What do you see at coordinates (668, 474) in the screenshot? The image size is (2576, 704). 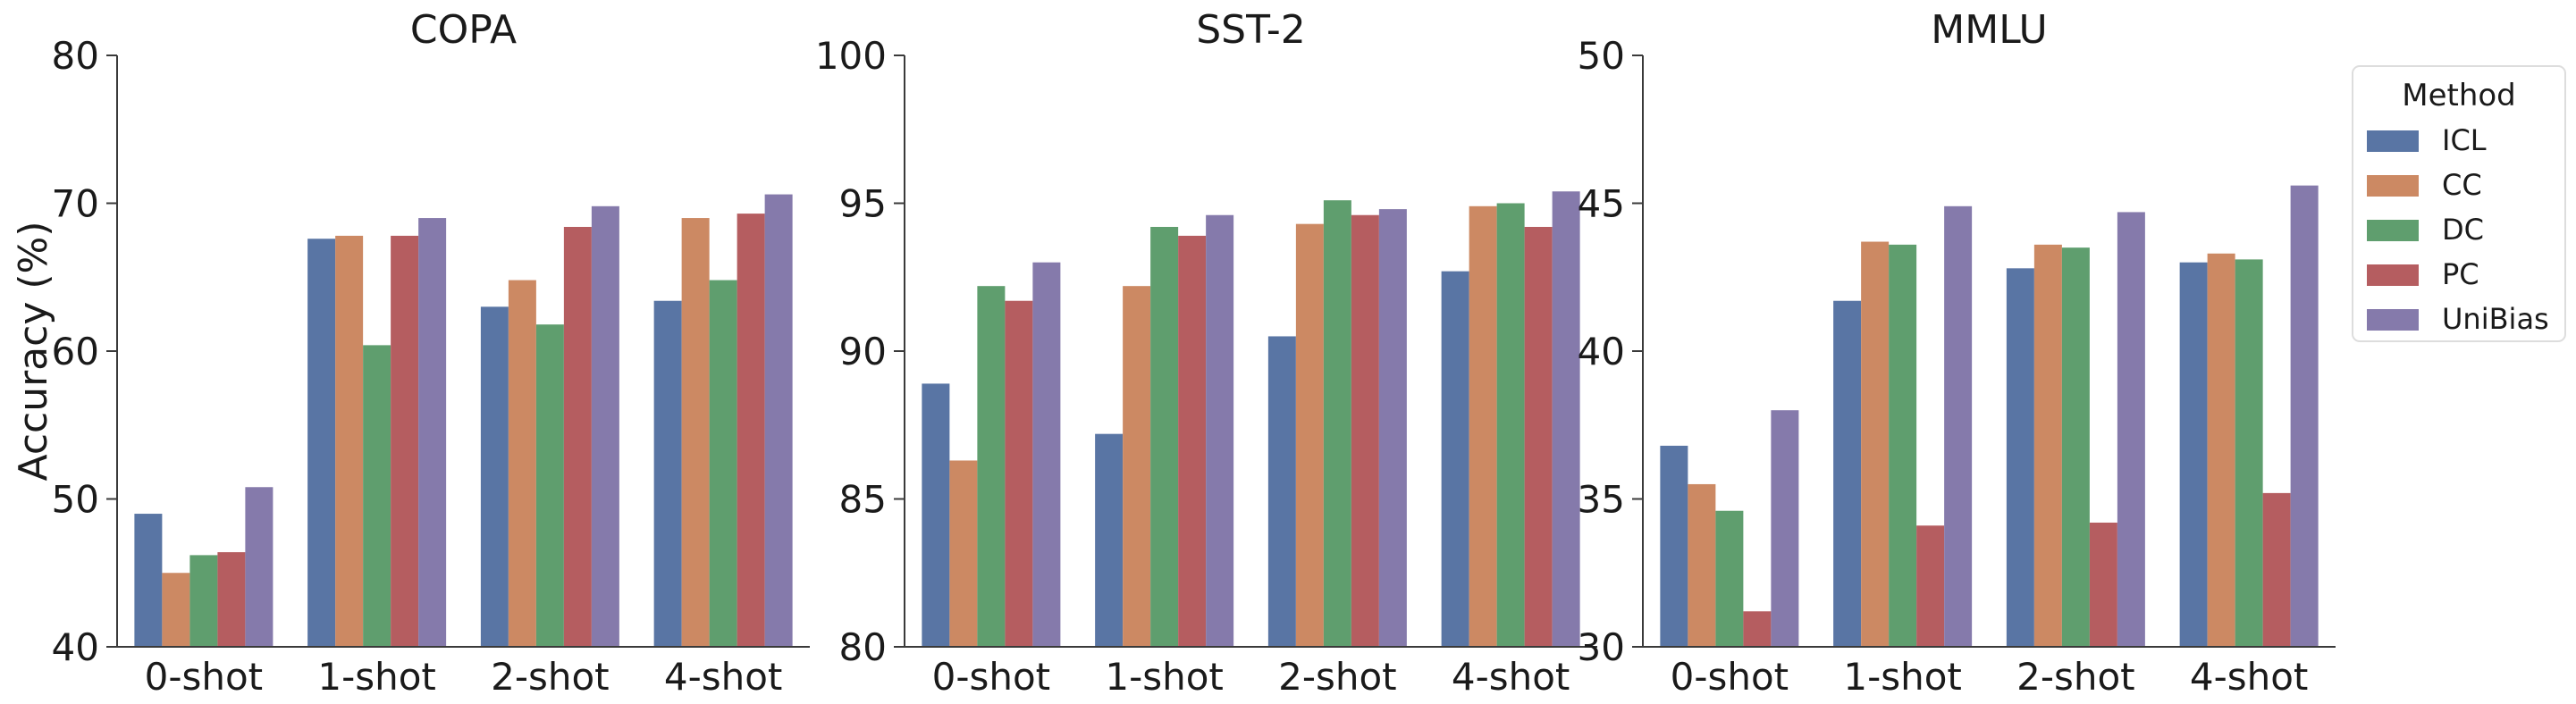 I see `bar-copa-4-shot-icl` at bounding box center [668, 474].